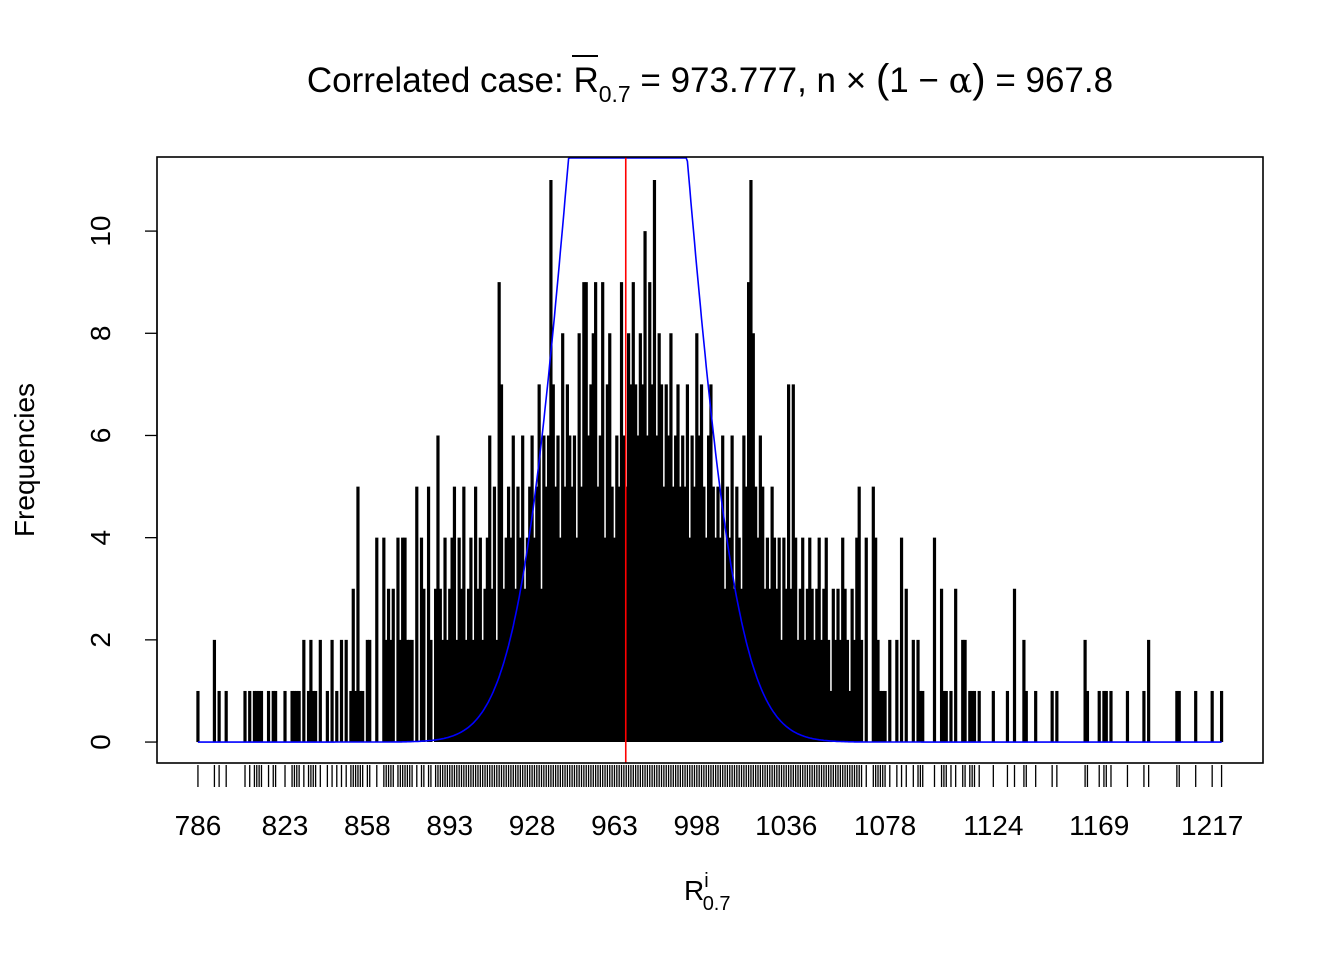  Describe the element at coordinates (532, 825) in the screenshot. I see `x-tick-label: 928` at that location.